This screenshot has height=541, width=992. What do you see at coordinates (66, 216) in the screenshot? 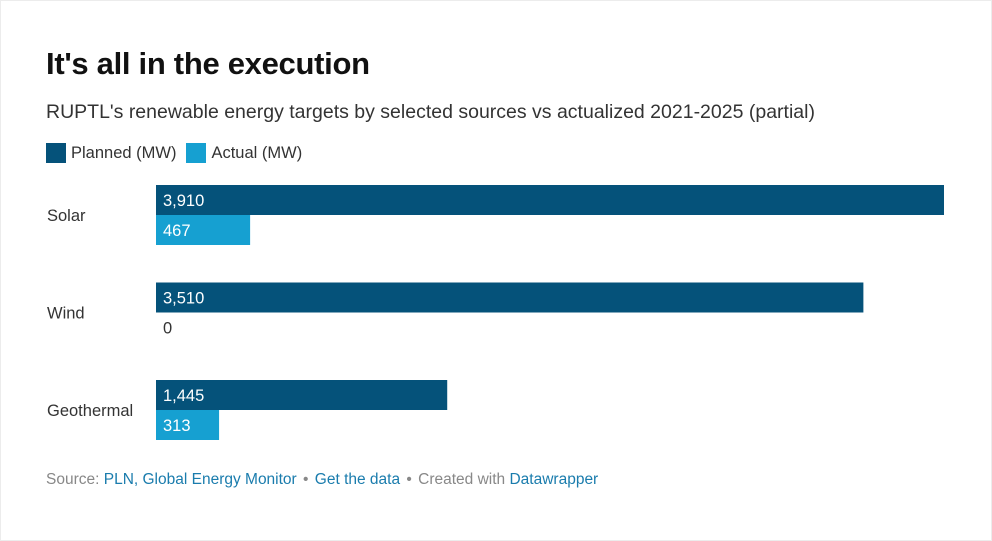
I see `category-label-solar: Solar` at bounding box center [66, 216].